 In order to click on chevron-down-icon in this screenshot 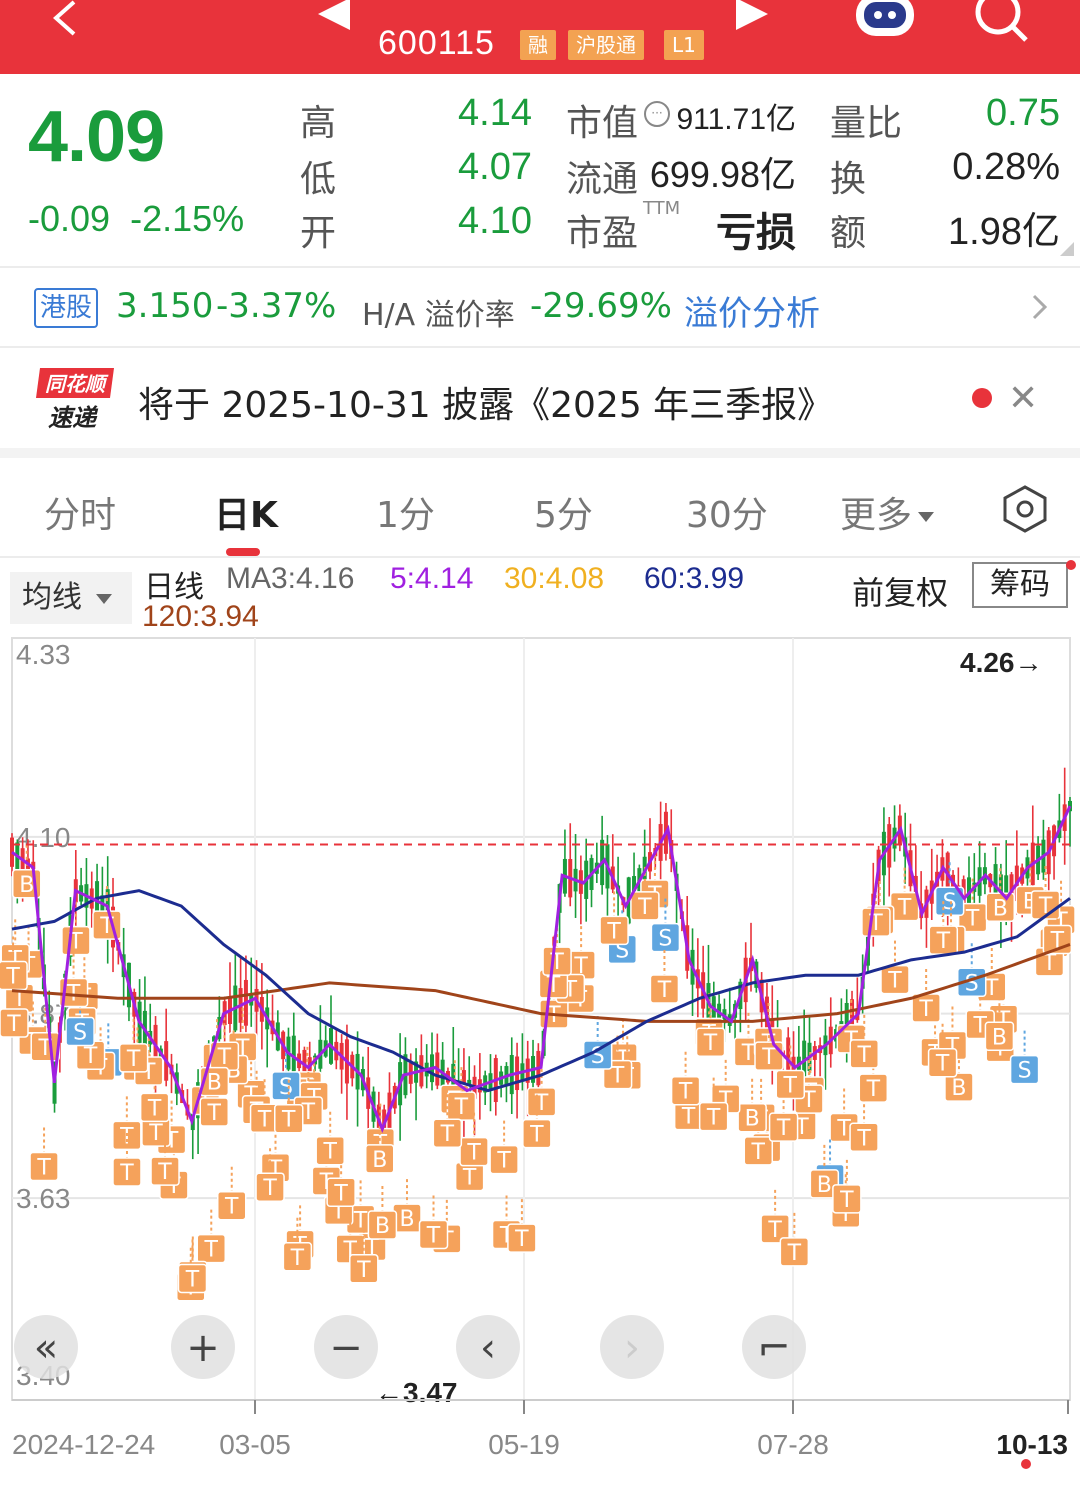, I will do `click(104, 598)`.